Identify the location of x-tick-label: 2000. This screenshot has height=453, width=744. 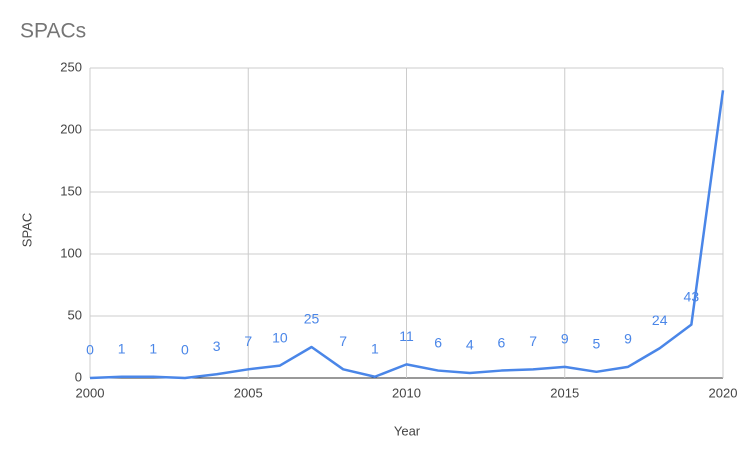
(90, 392).